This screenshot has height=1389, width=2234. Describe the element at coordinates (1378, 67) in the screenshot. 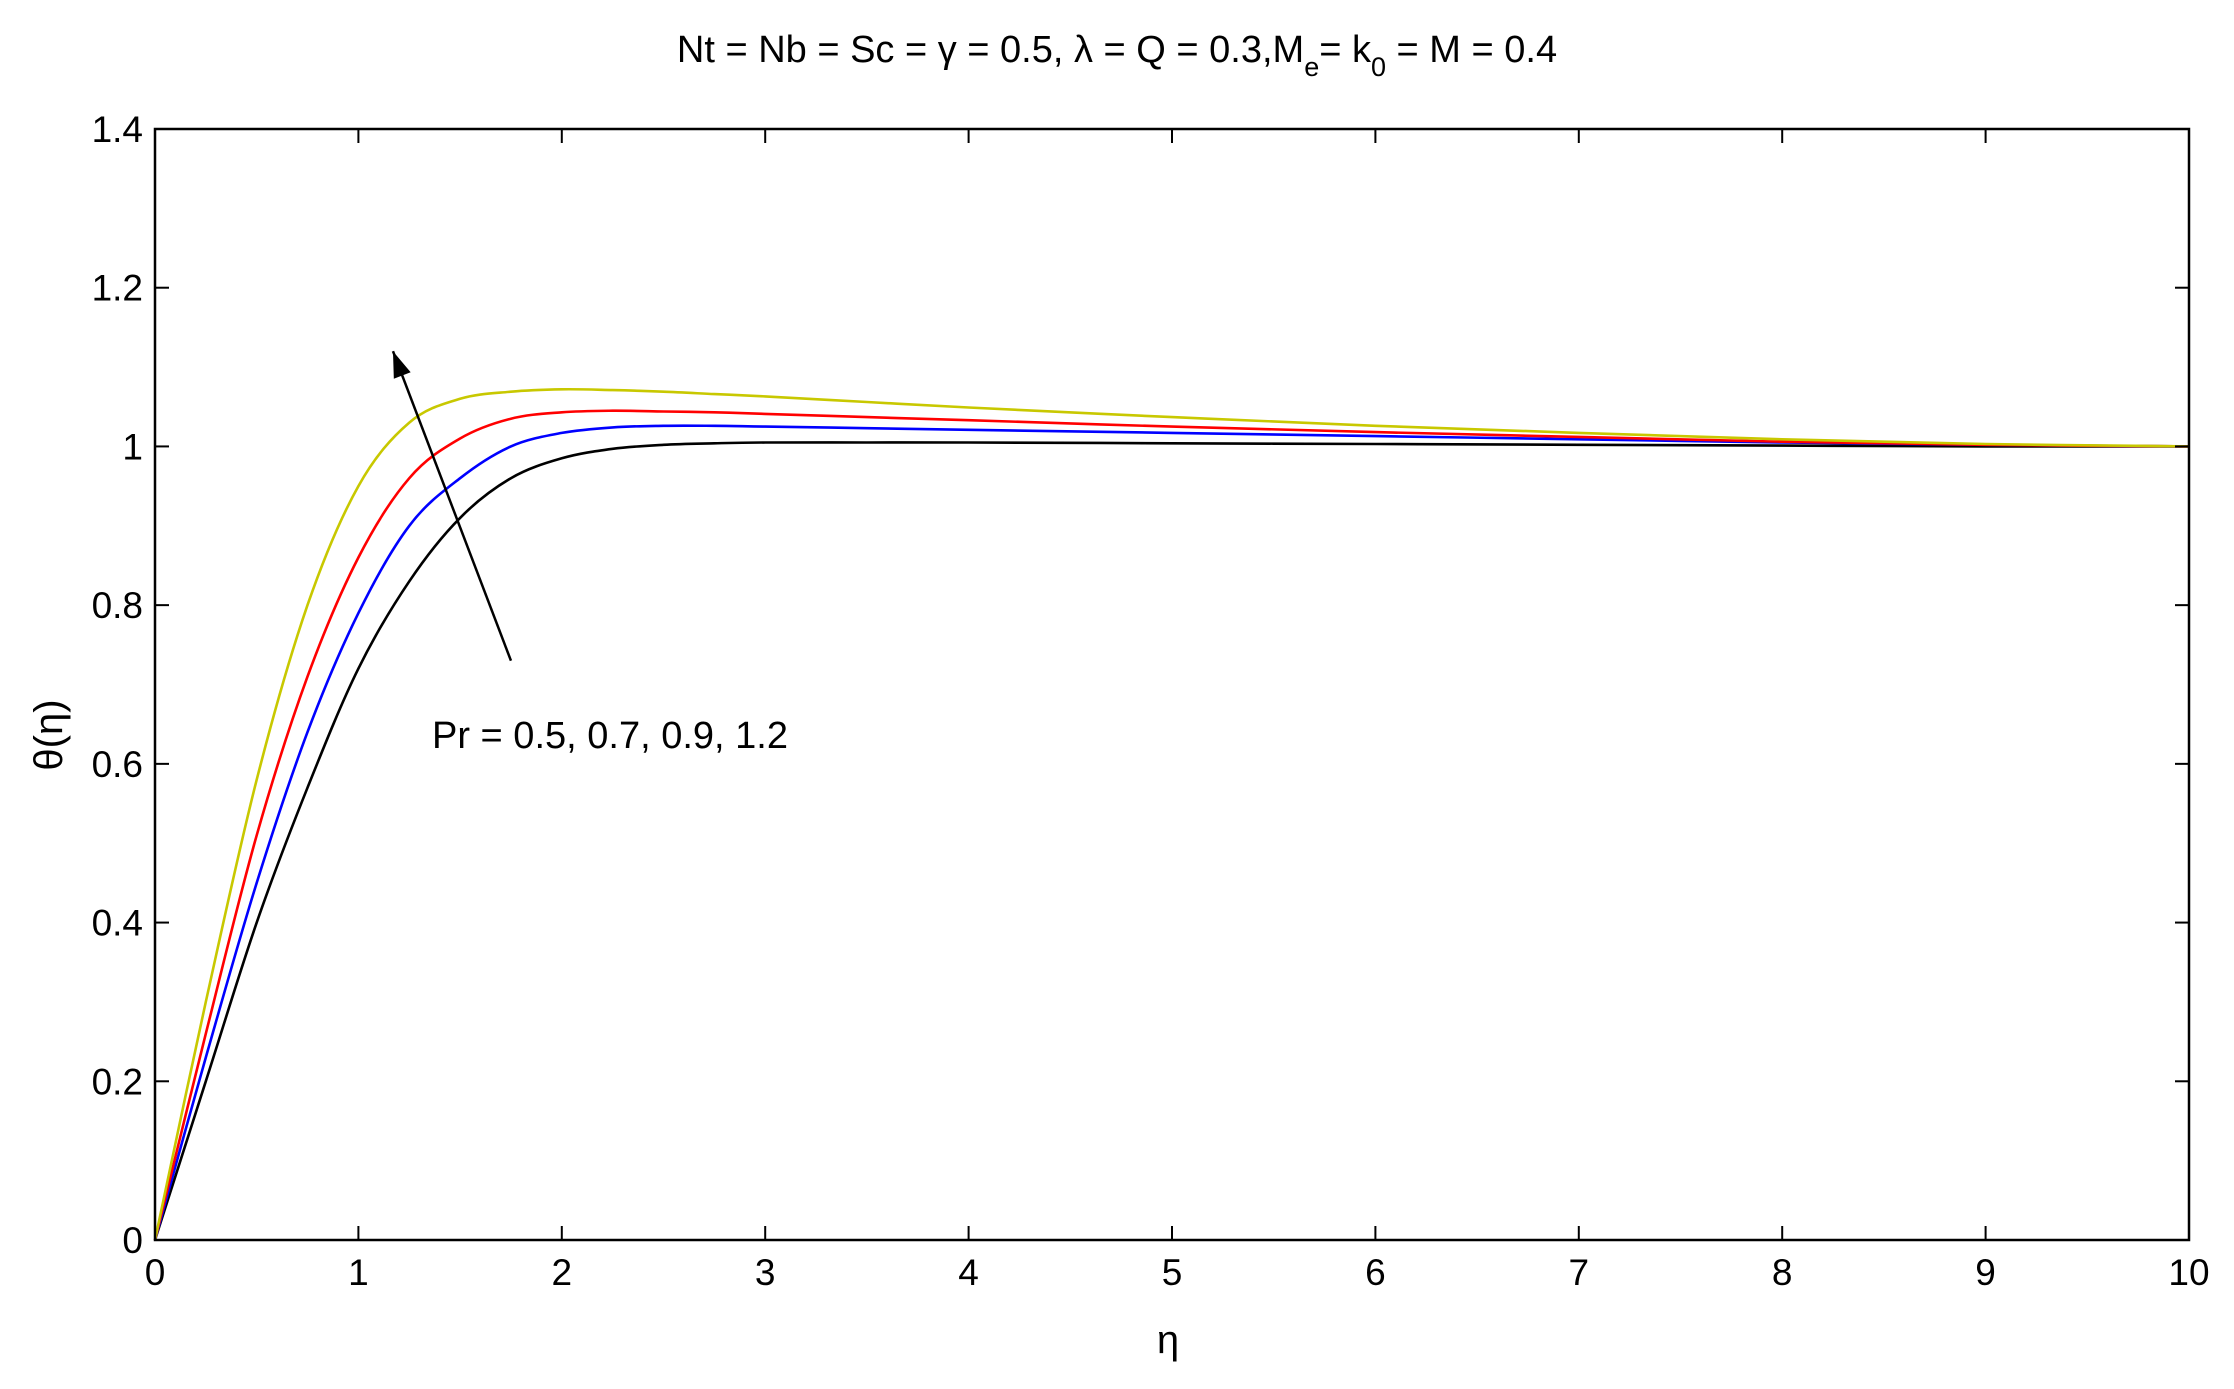

I see `chart-title-sub-0: 0` at that location.